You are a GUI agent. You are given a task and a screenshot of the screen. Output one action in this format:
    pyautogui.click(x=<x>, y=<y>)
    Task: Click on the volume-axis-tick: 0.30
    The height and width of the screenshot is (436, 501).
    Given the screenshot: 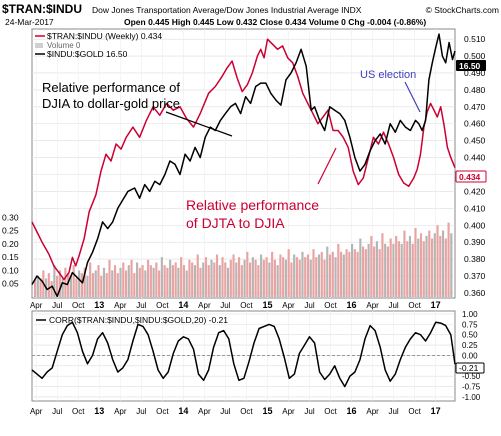 What is the action you would take?
    pyautogui.click(x=10, y=217)
    